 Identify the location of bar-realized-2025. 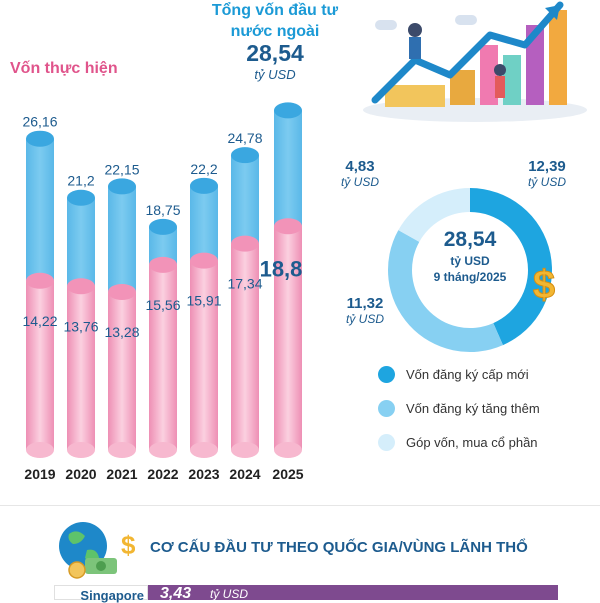
(288, 338).